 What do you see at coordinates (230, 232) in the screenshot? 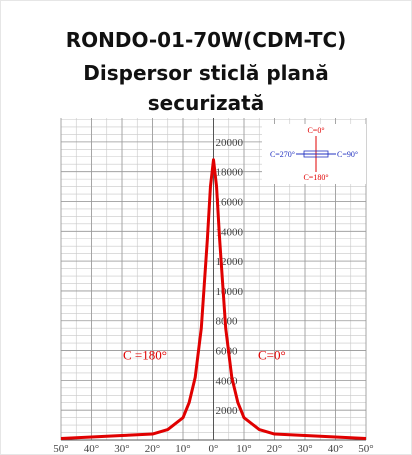
I see `y-tick-label: 14000` at bounding box center [230, 232].